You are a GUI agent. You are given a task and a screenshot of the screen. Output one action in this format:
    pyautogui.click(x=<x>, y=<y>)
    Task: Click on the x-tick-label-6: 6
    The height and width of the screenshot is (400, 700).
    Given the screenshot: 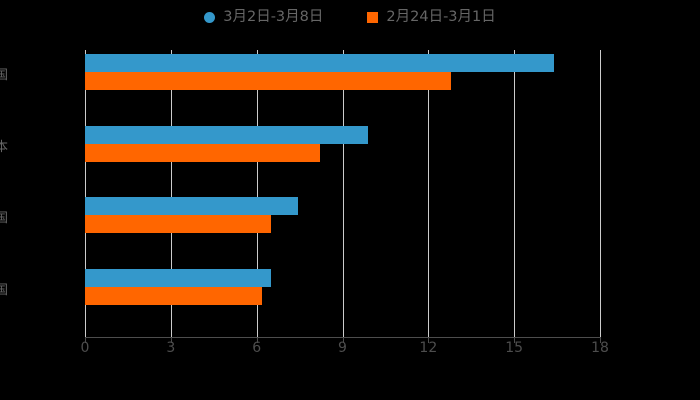 What is the action you would take?
    pyautogui.click(x=257, y=348)
    